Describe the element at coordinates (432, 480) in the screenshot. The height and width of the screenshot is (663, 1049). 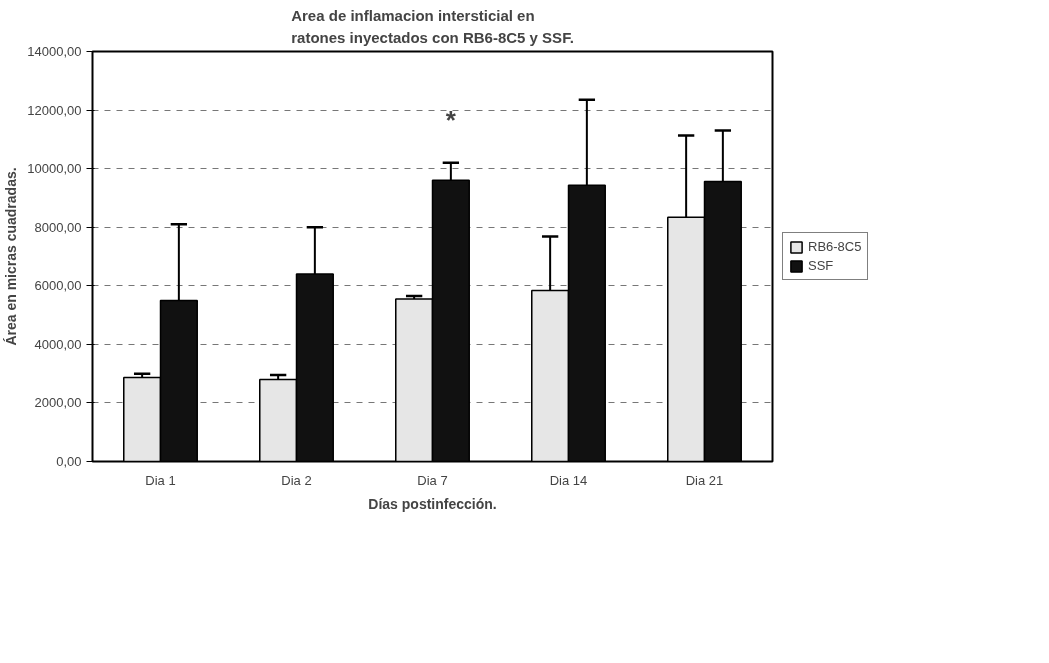
I see `x-tick-label: Dia 7` at that location.